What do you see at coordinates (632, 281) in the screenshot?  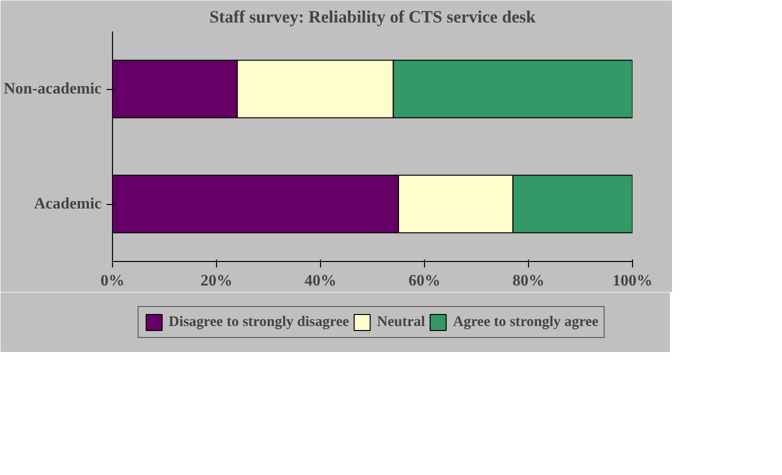 I see `x-tick-label: 100%` at bounding box center [632, 281].